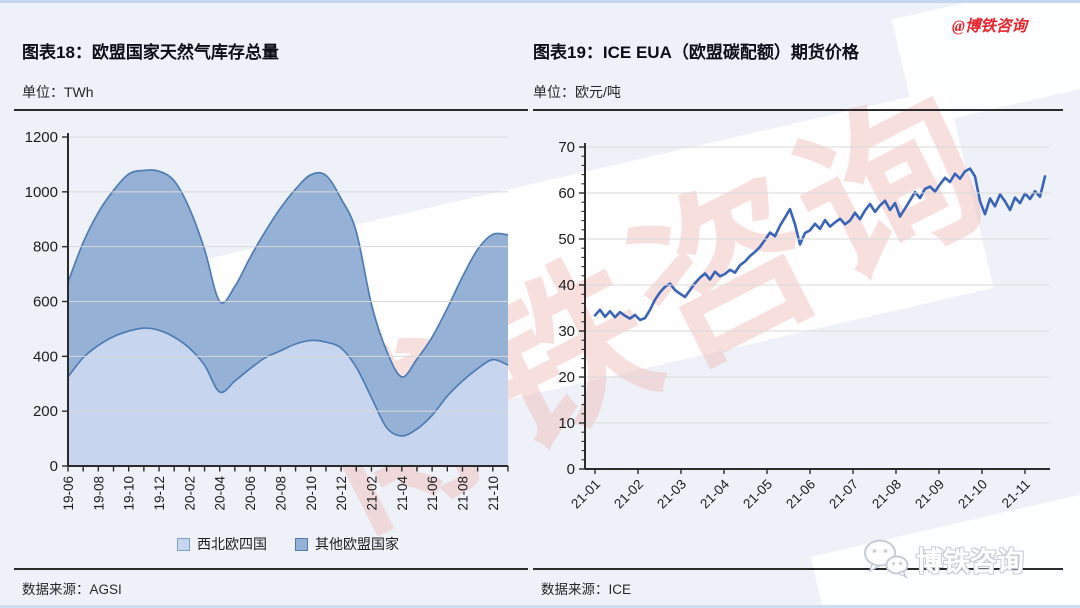 This screenshot has width=1080, height=608. Describe the element at coordinates (577, 92) in the screenshot. I see `figure19-unit-label: 单位：欧元/吨` at that location.